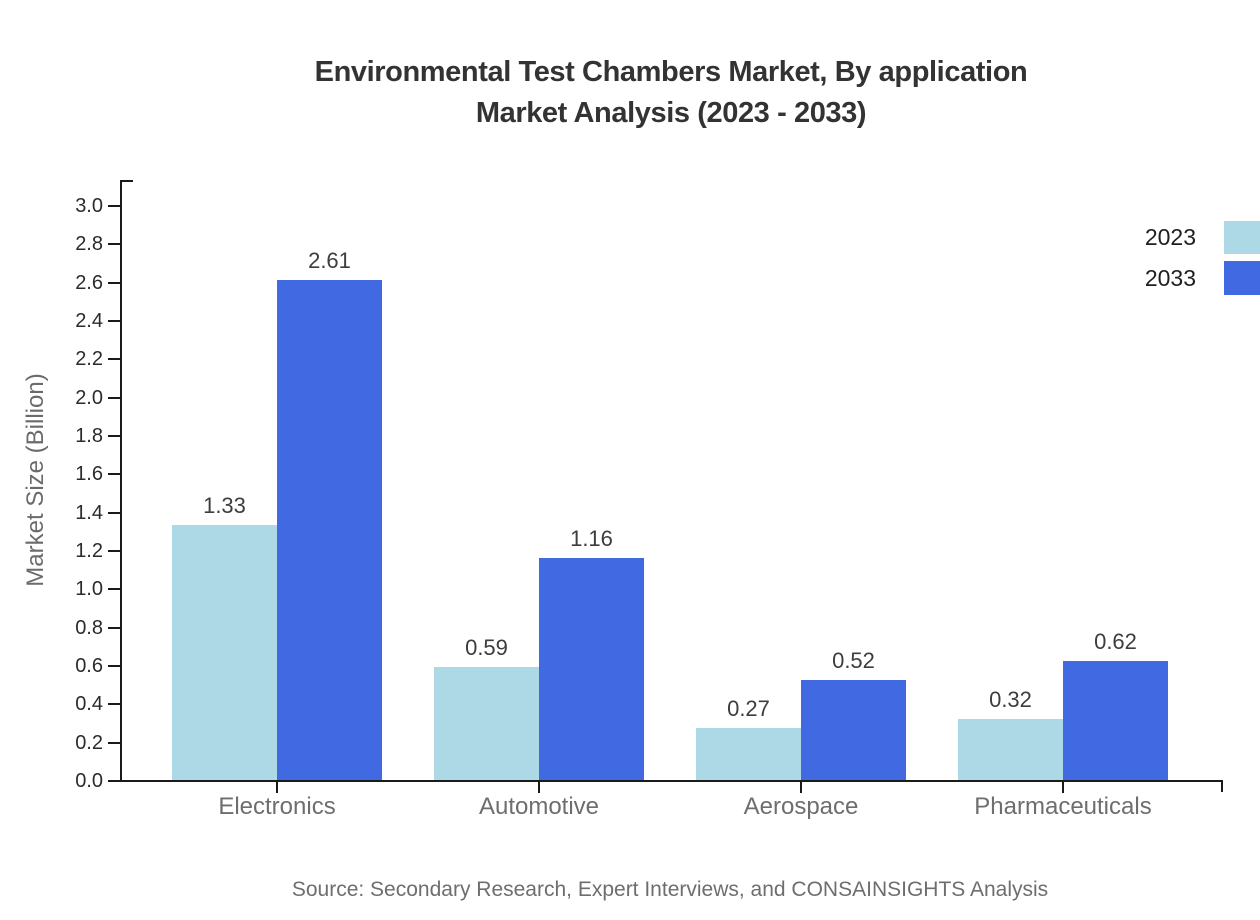 The image size is (1260, 920). I want to click on legend-swatch-2033, so click(1242, 278).